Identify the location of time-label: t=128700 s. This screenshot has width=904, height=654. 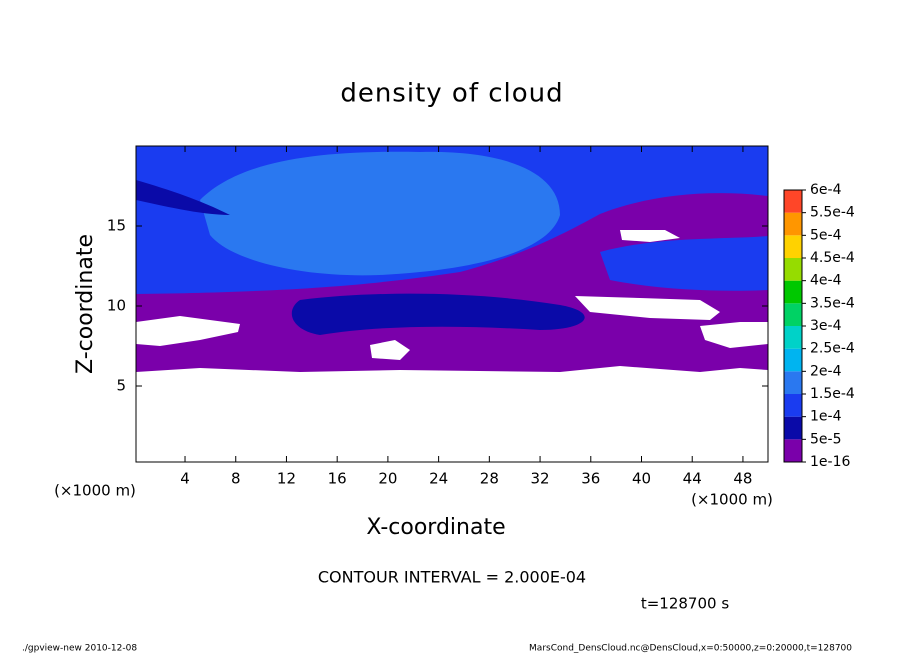
(685, 604).